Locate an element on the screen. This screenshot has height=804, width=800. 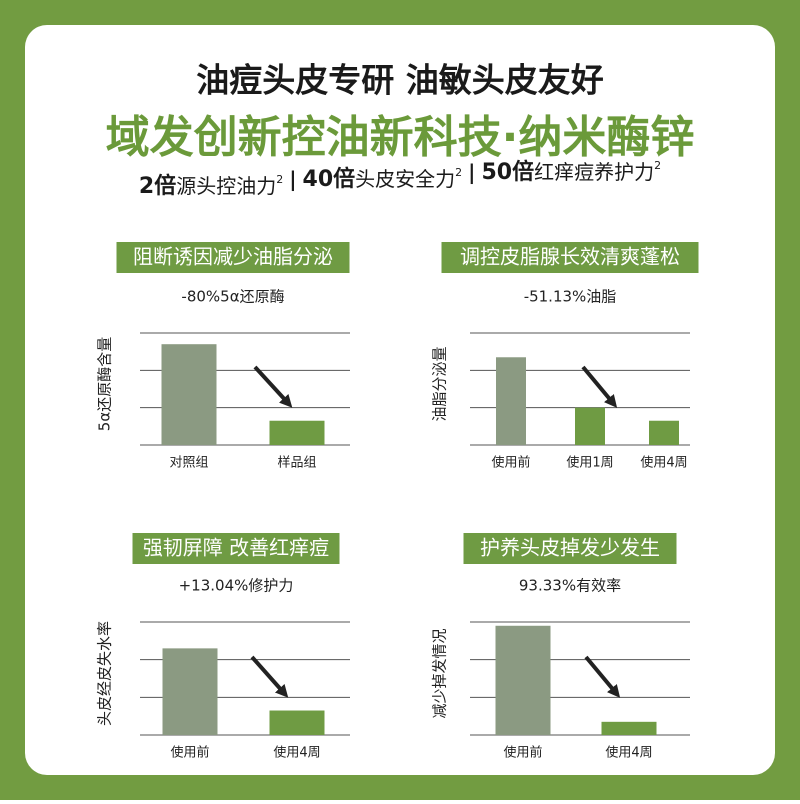
chart-subtitle: 93.33%有效率 is located at coordinates (570, 586).